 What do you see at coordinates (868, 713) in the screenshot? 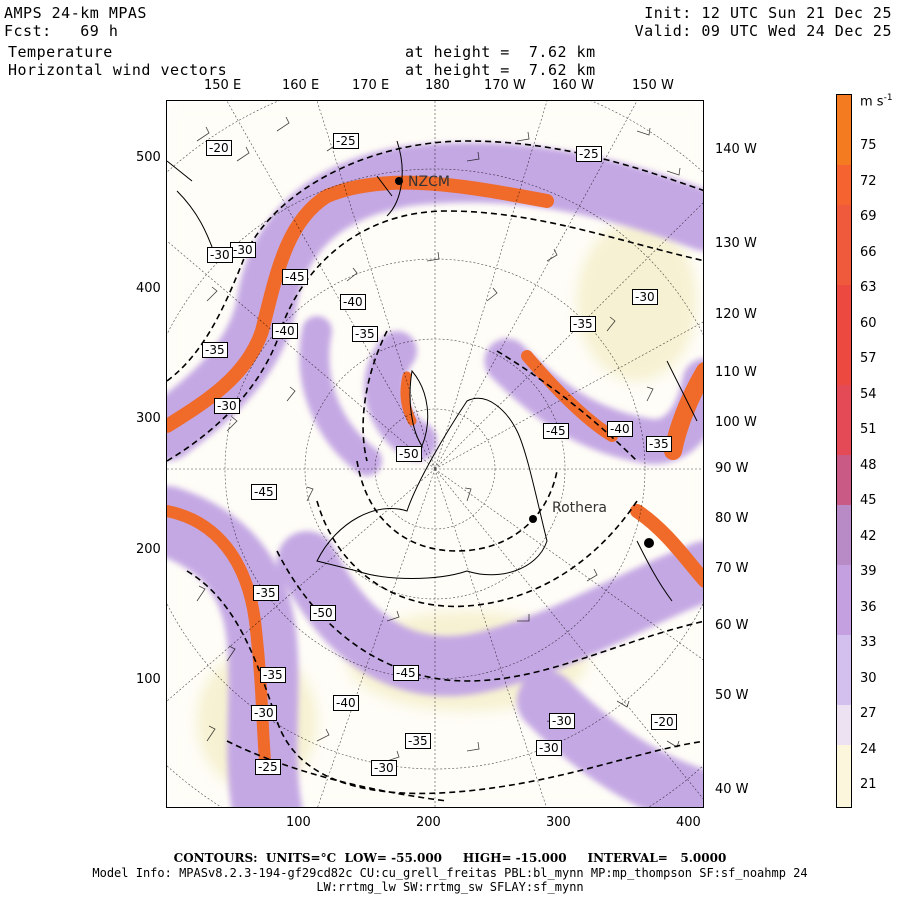
I see `colorbar-label: 27` at bounding box center [868, 713].